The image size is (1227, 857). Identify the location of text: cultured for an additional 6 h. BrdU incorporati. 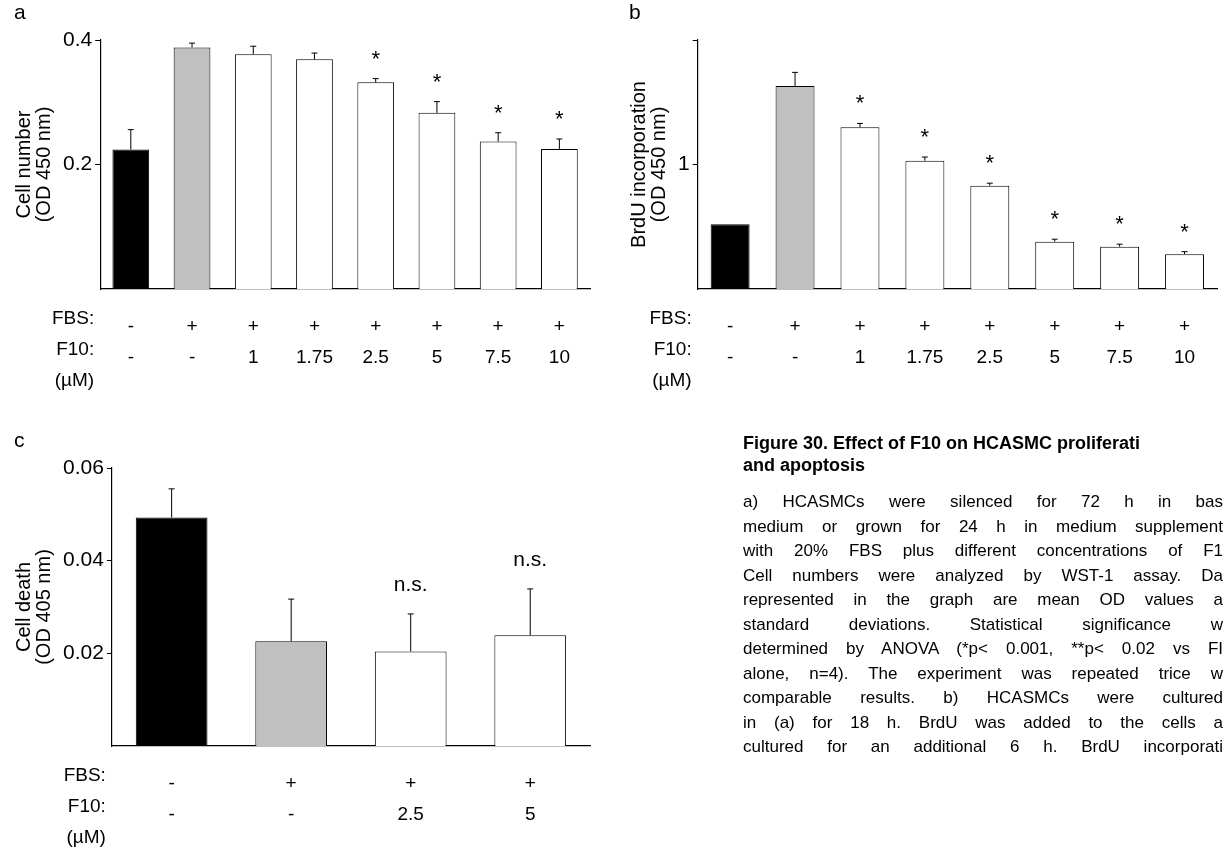
(983, 747).